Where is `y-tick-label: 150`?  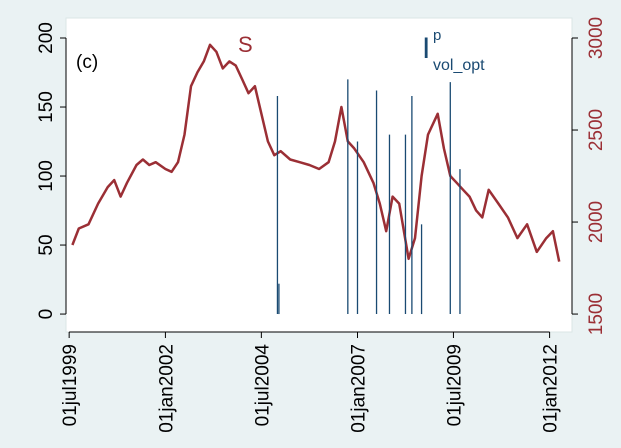
y-tick-label: 150 is located at coordinates (46, 107).